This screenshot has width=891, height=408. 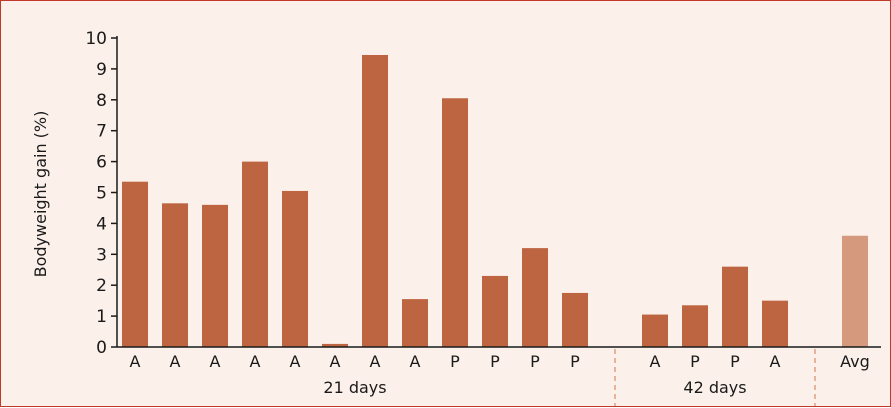 I want to click on y-tick-label: 5, so click(x=101, y=194).